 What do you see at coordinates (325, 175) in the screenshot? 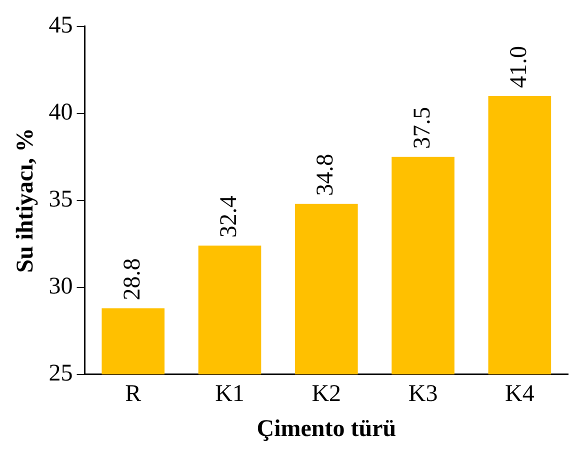
I see `data-label: 34.8` at bounding box center [325, 175].